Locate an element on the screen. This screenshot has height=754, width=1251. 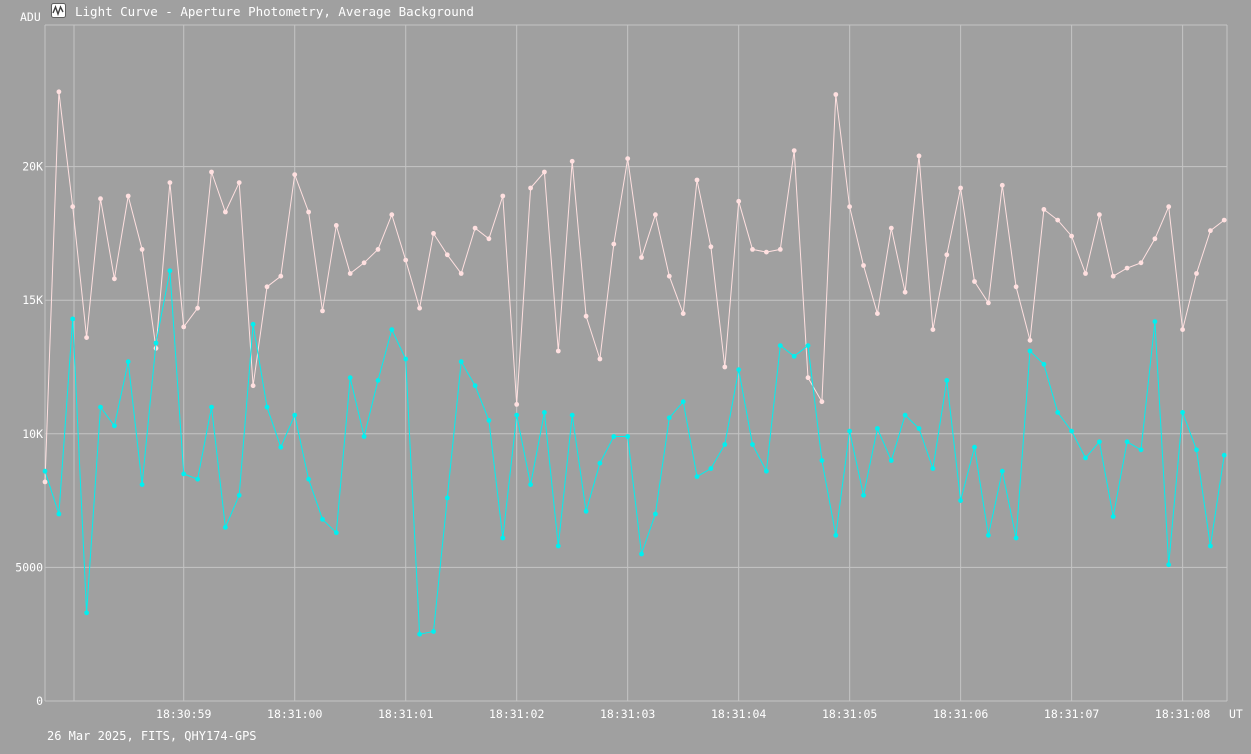
light-curve-app-icon is located at coordinates (58, 10).